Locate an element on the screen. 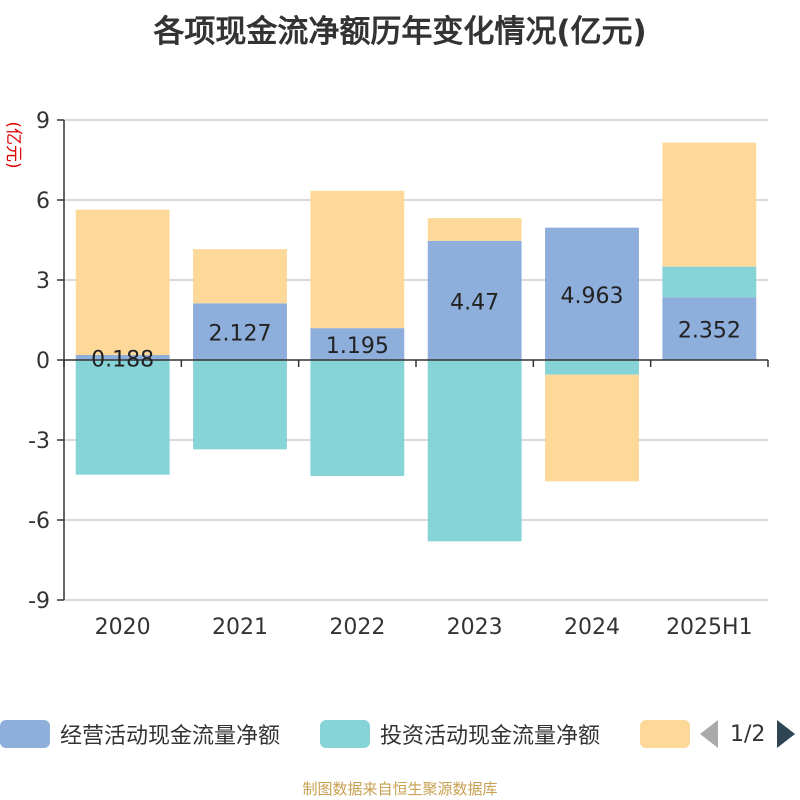 The width and height of the screenshot is (800, 800). data-label: 0.188 is located at coordinates (122, 359).